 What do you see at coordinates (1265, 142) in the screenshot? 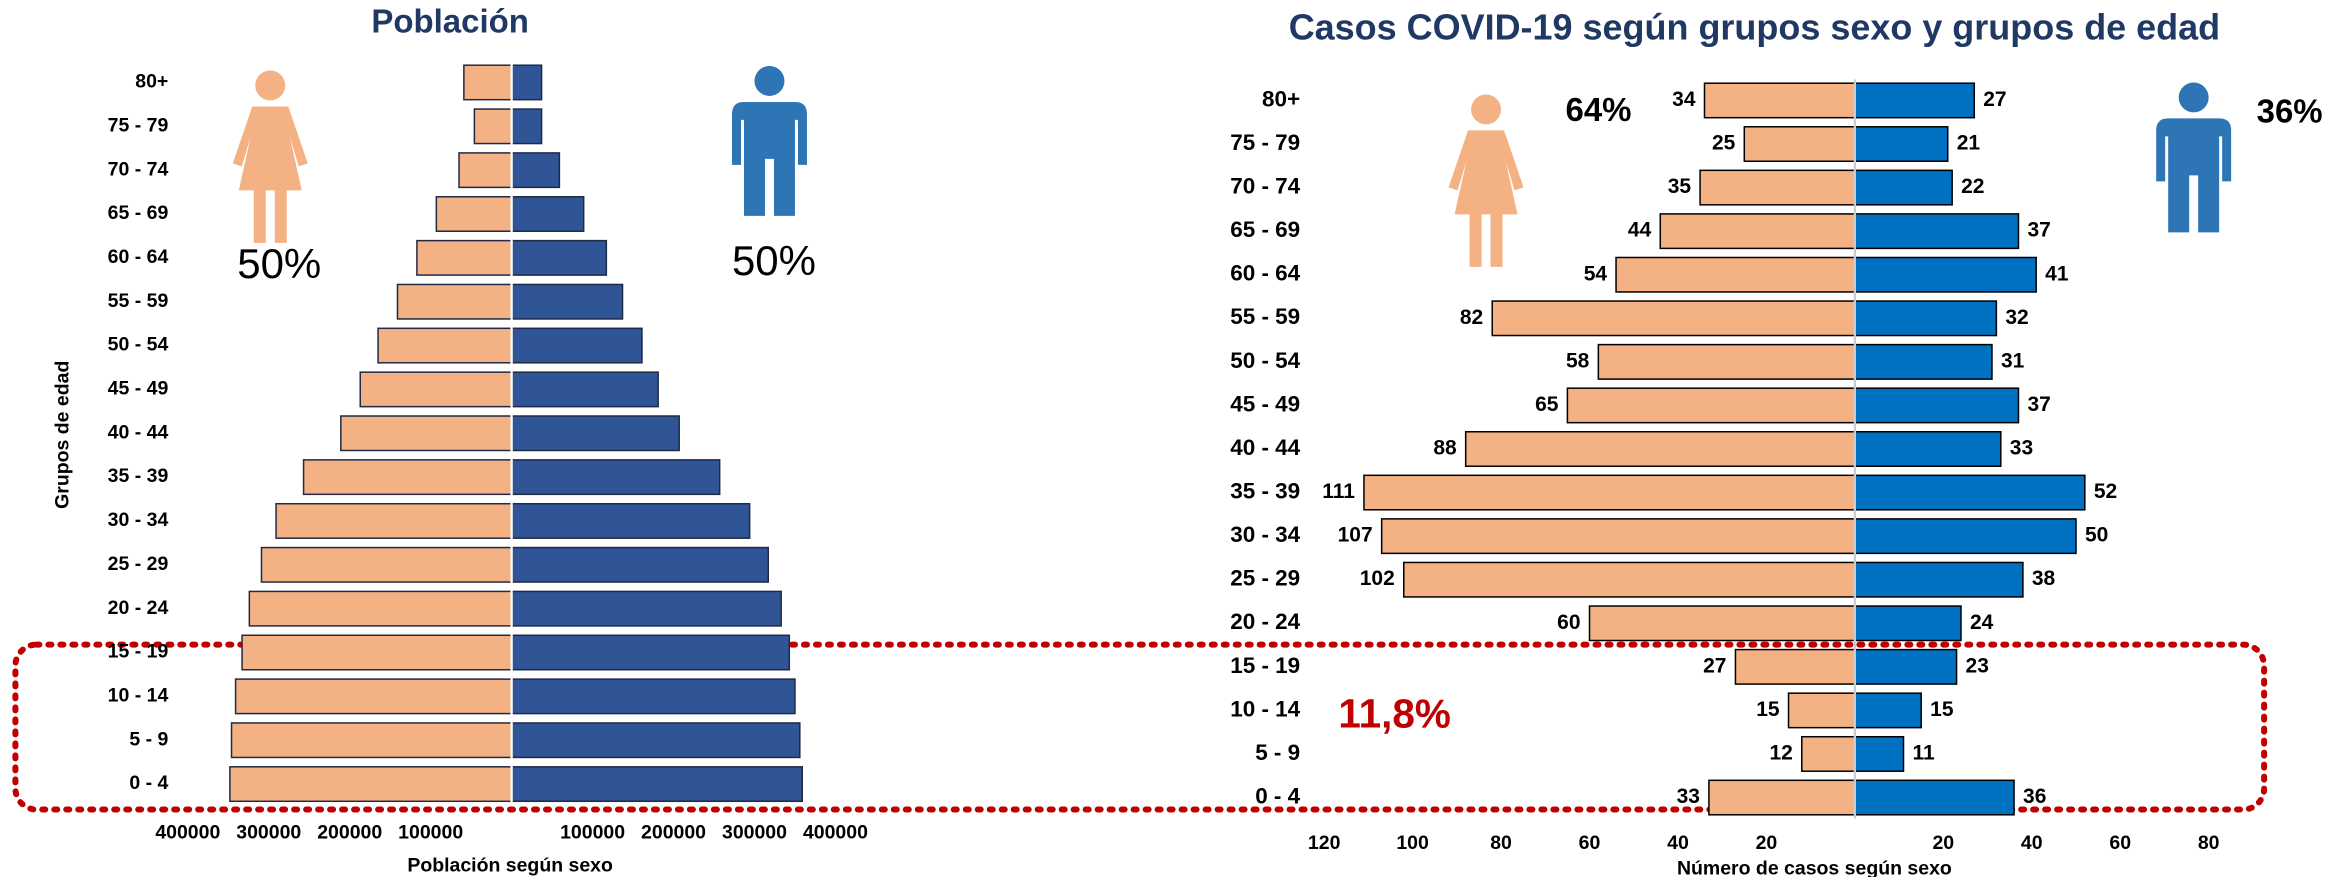
I see `y-tick-label: 75 - 79` at bounding box center [1265, 142].